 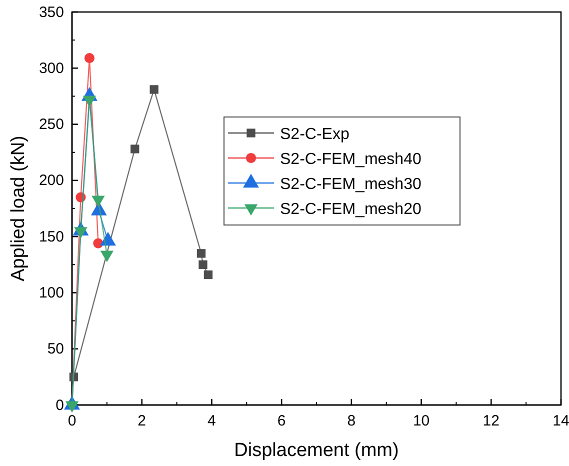 I want to click on x-tick-label: 8, so click(x=351, y=421).